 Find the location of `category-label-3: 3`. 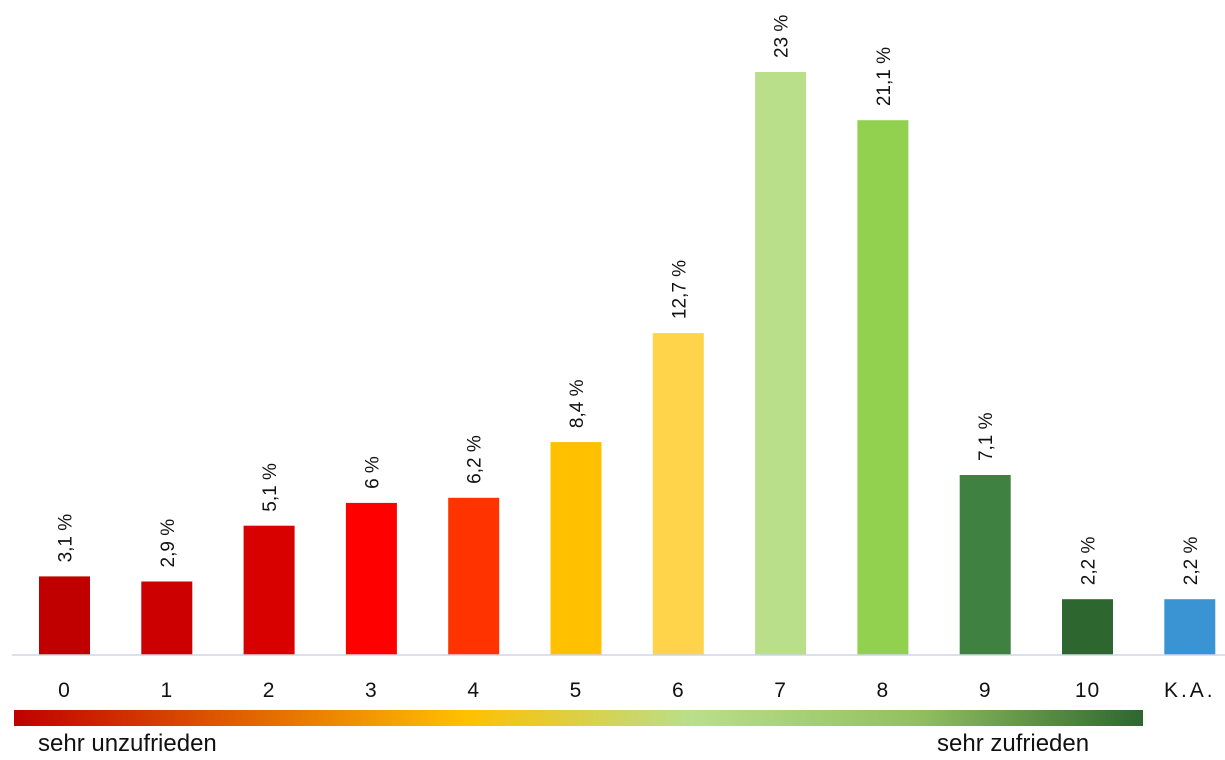

category-label-3: 3 is located at coordinates (371, 689).